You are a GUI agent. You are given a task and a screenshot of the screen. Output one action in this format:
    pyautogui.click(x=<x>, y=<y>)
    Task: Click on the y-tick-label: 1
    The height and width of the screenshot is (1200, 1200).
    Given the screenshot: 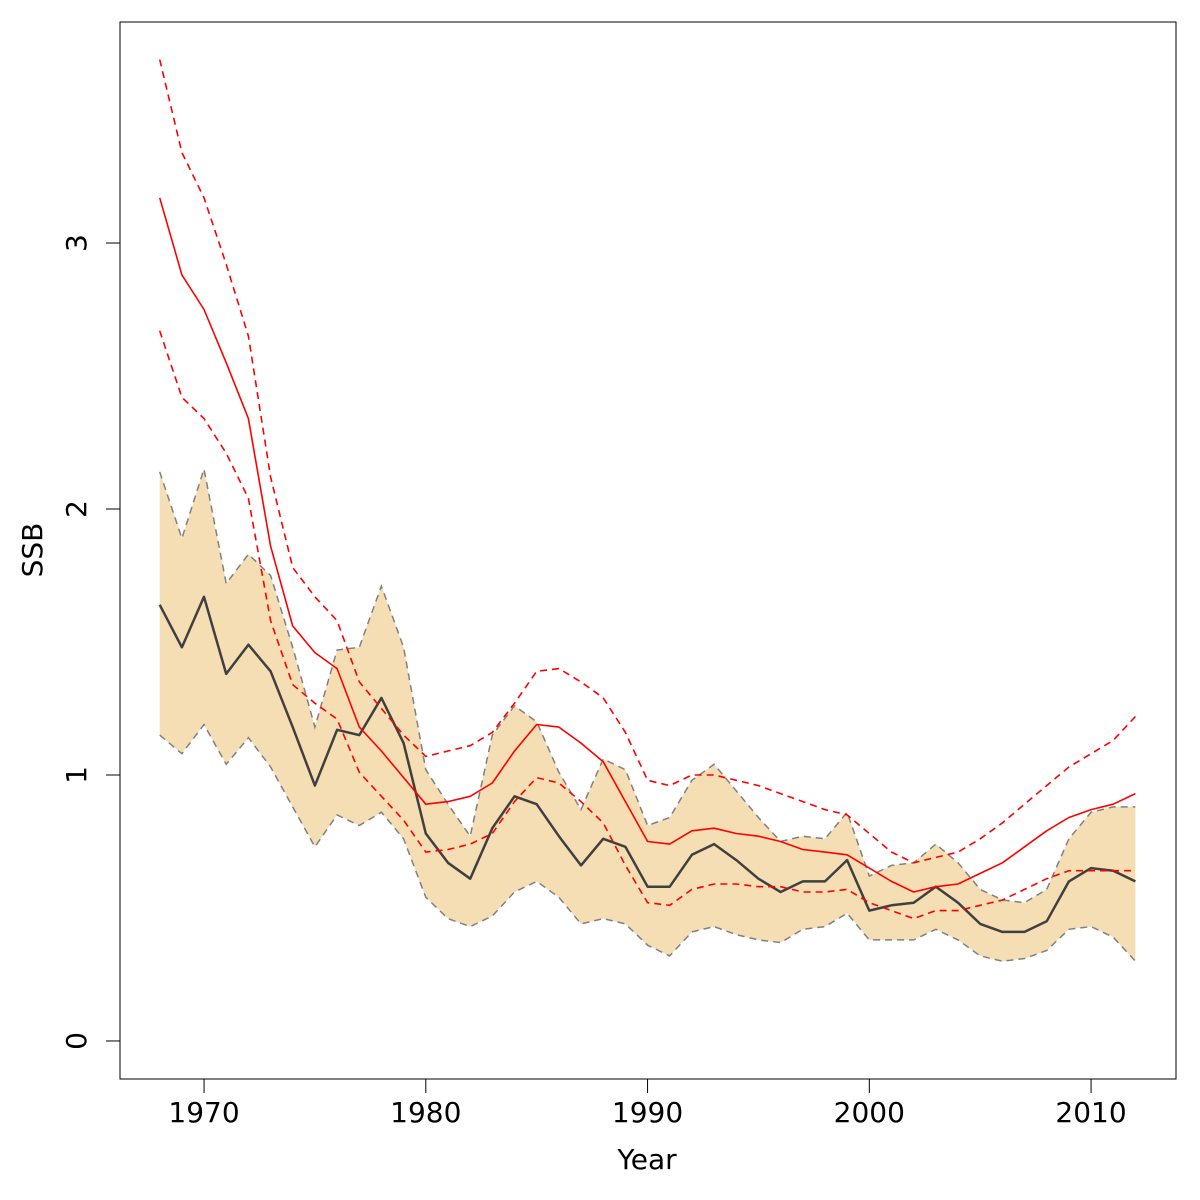 What is the action you would take?
    pyautogui.click(x=76, y=775)
    